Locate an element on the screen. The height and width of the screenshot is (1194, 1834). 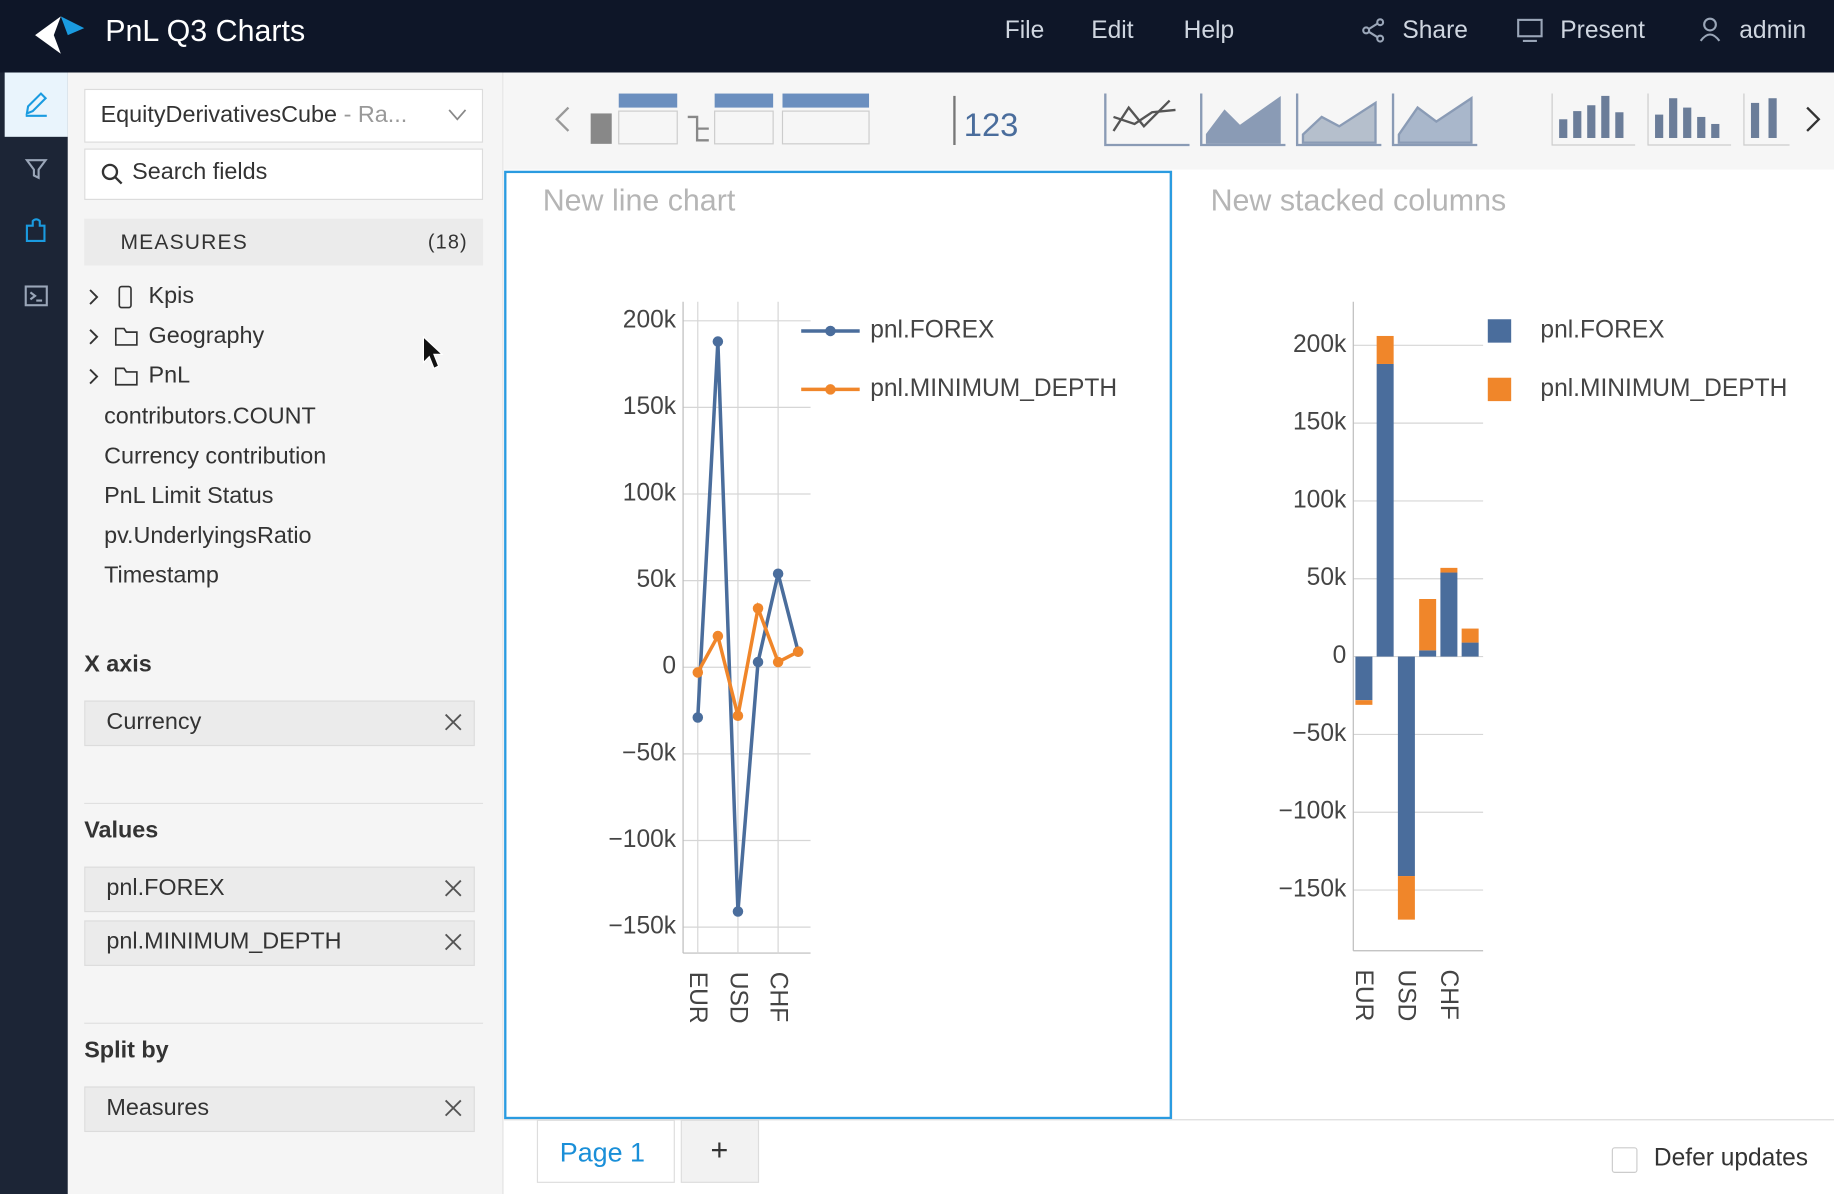
field-label: Timestamp is located at coordinates (161, 575).